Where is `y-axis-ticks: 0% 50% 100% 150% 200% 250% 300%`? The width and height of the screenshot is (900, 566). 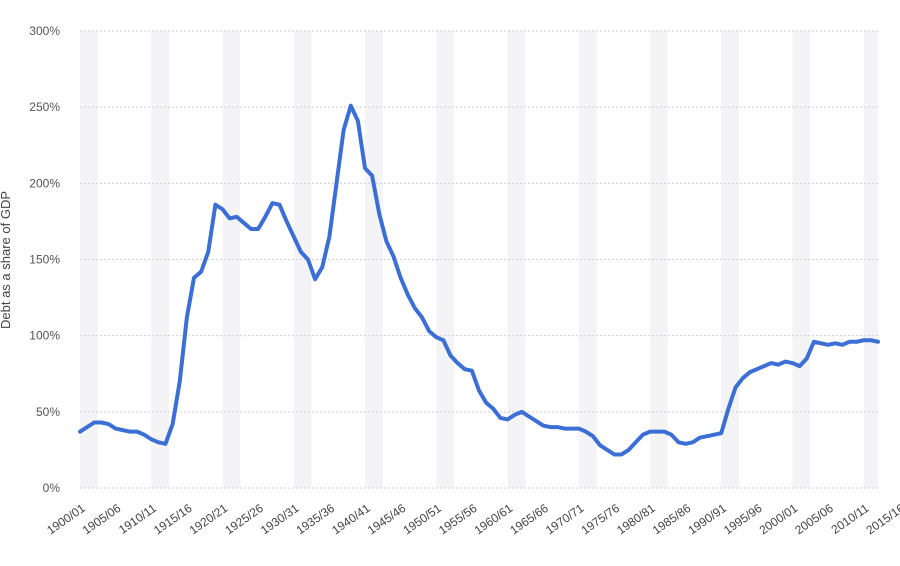 y-axis-ticks: 0% 50% 100% 150% 200% 250% 300% is located at coordinates (44, 259).